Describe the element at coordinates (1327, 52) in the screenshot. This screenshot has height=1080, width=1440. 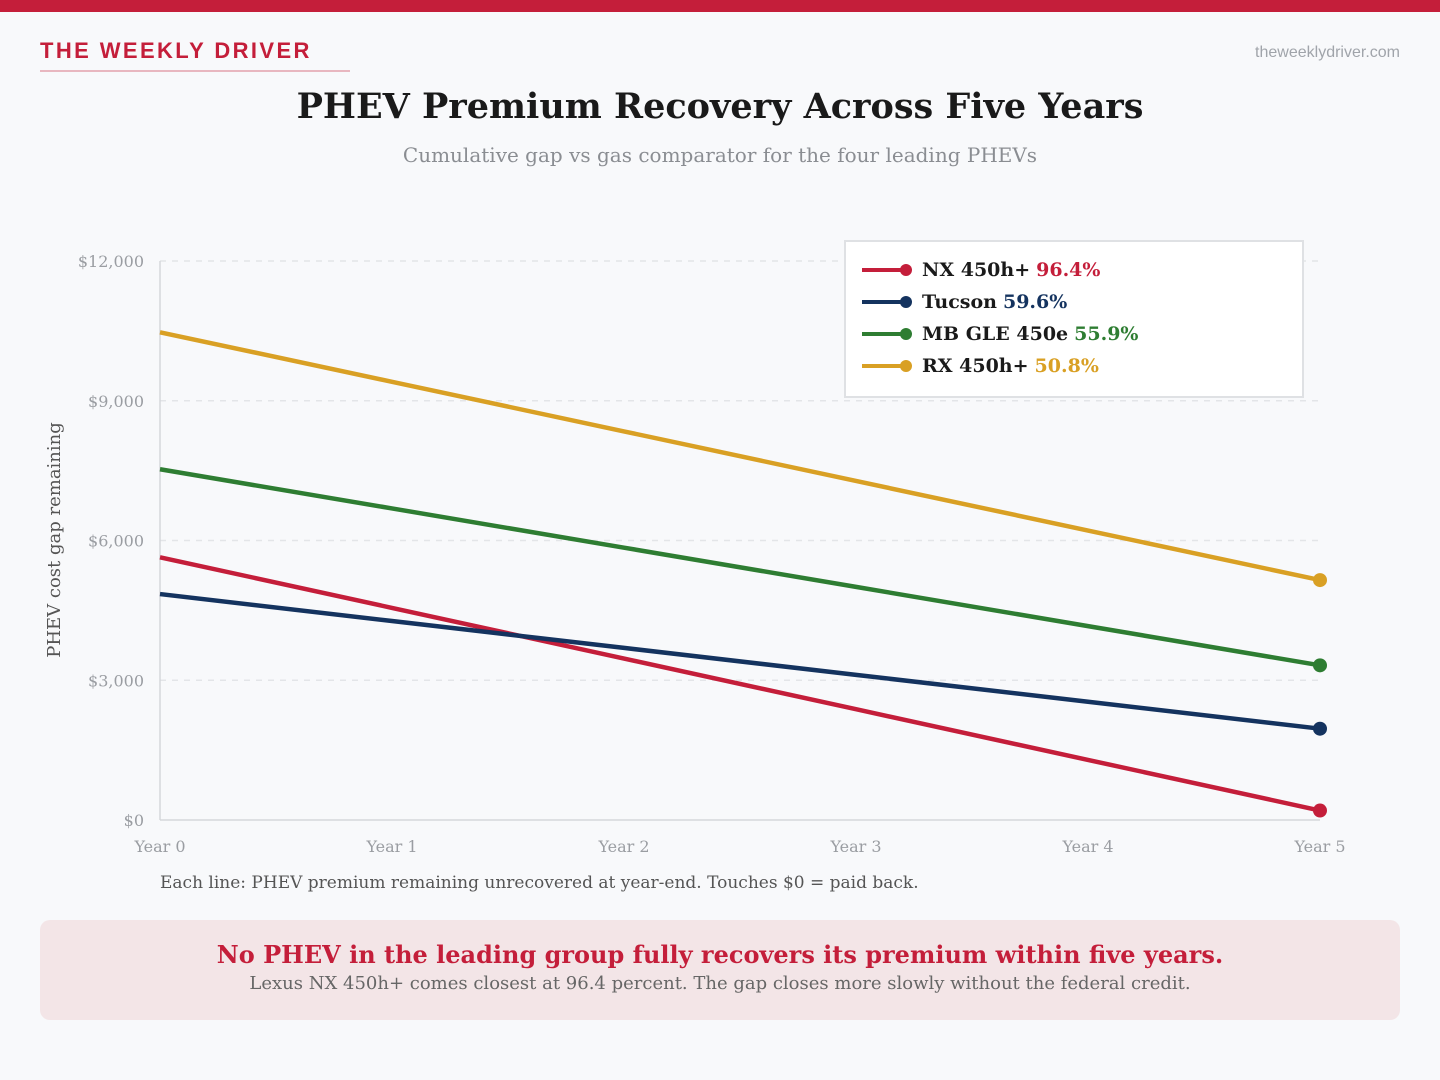
I see `site-url: theweeklydriver.com` at that location.